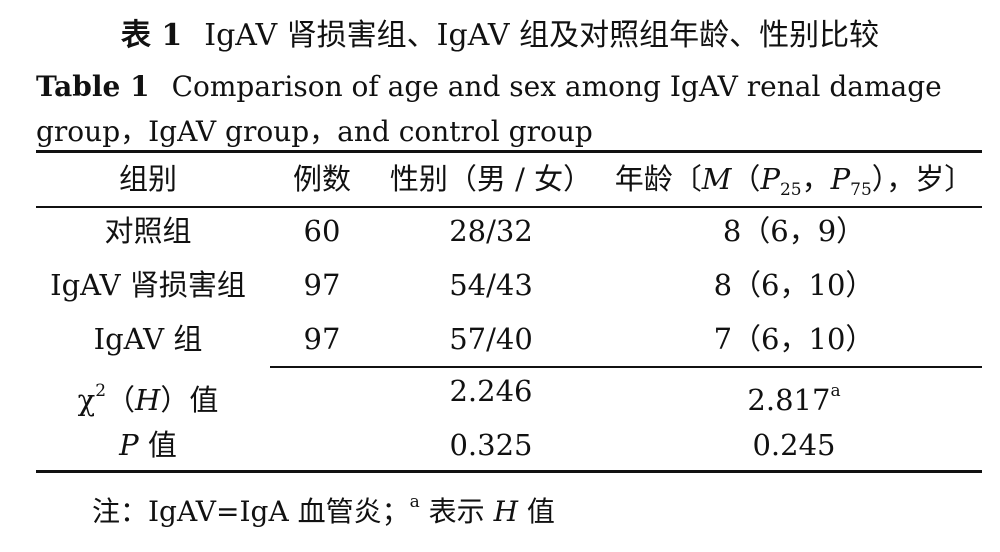 The width and height of the screenshot is (1000, 552). I want to click on chi-square-age: 2.817a, so click(794, 391).